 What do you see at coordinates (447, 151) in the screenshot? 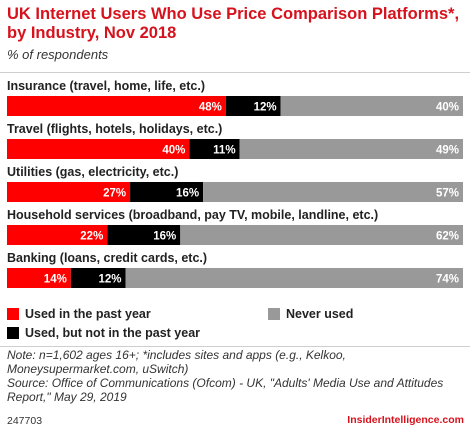
I see `data-label: 49%` at bounding box center [447, 151].